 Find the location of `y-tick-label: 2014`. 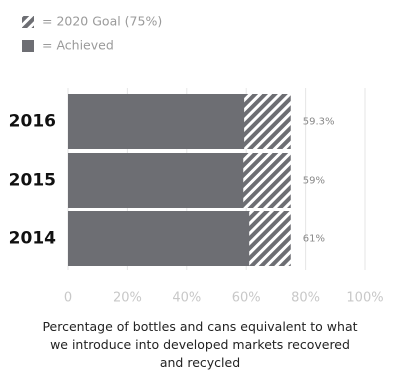

y-tick-label: 2014 is located at coordinates (32, 239).